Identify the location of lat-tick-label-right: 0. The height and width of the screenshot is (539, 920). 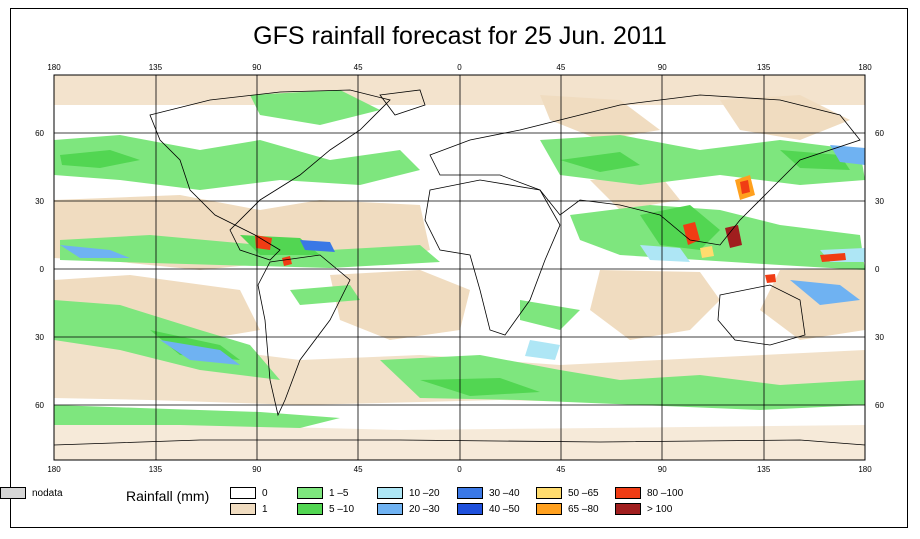
(877, 269).